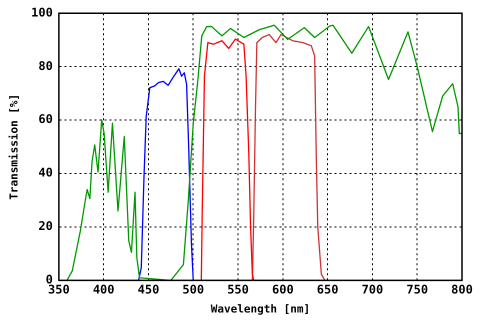 This screenshot has width=480, height=320. I want to click on x-tick-label: 650, so click(327, 289).